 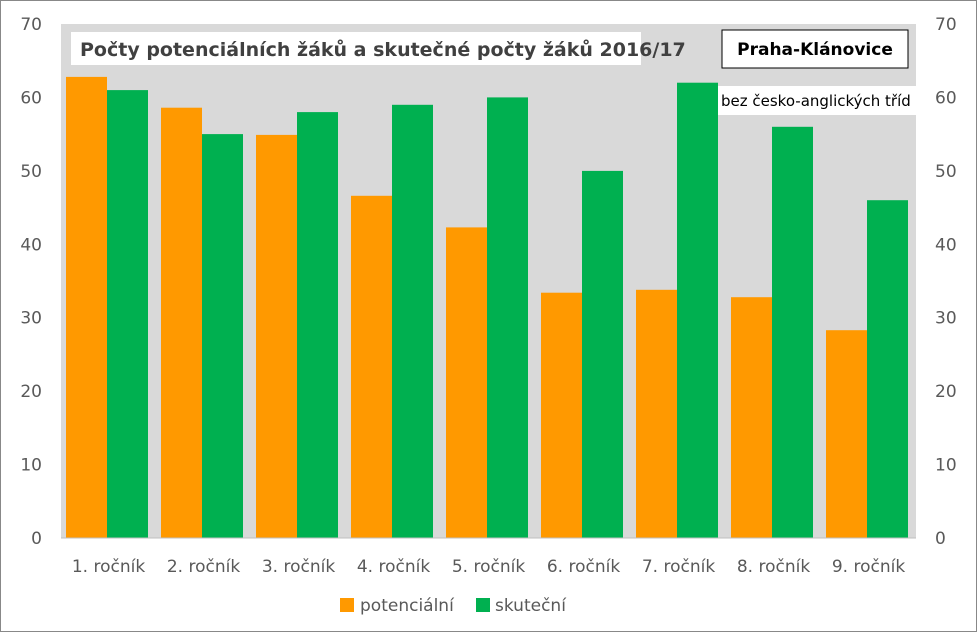 I want to click on y-tick-left-10: 10, so click(x=31, y=466).